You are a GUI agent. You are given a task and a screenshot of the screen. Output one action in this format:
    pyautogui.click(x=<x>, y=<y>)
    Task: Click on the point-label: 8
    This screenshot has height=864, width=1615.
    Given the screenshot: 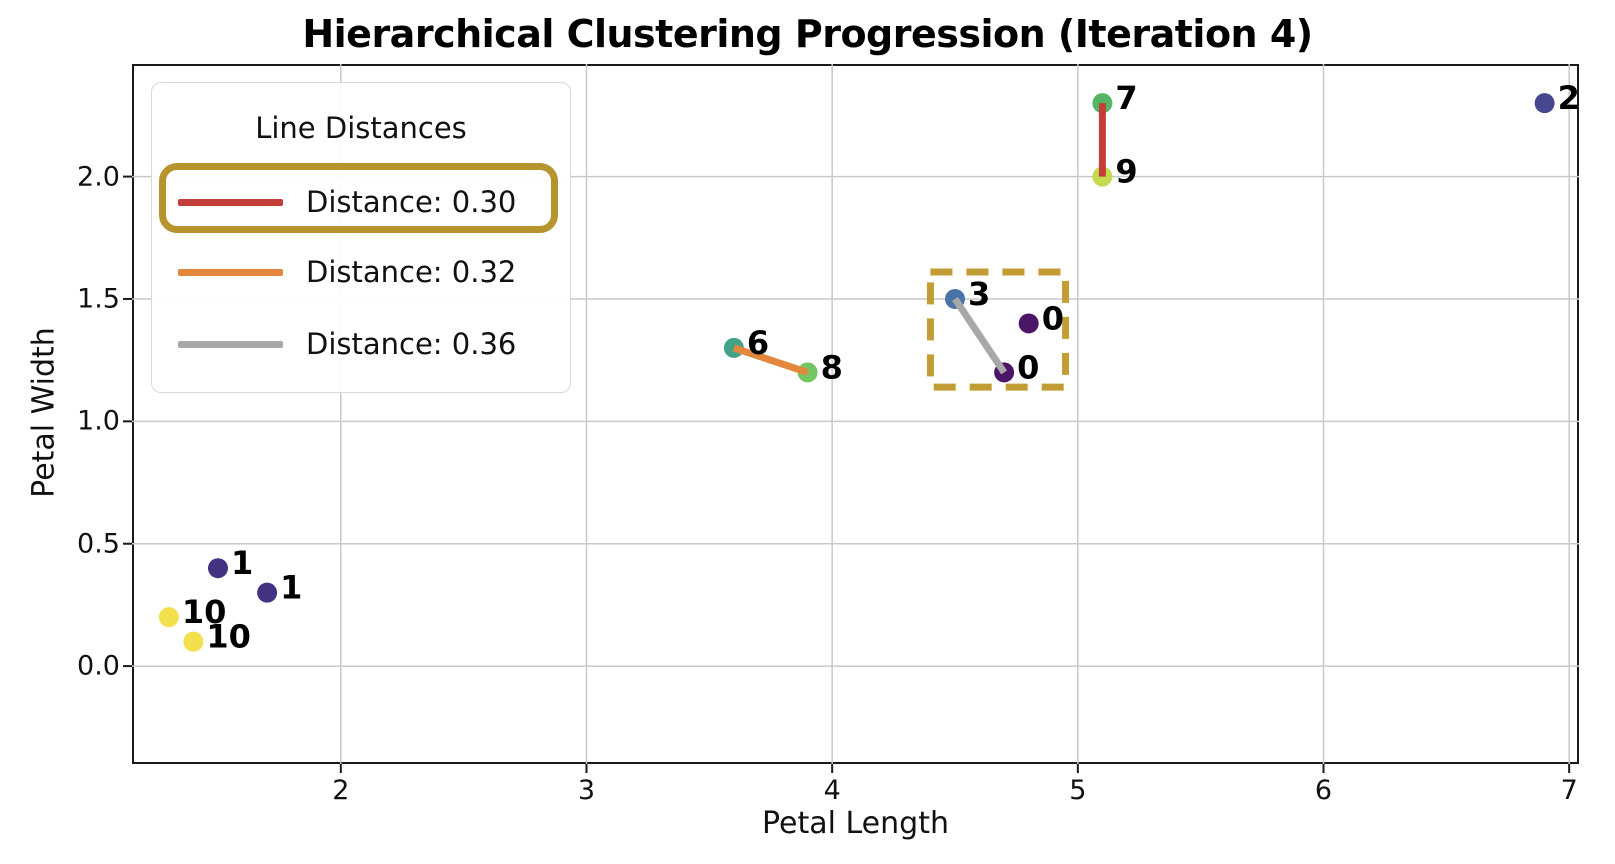 What is the action you would take?
    pyautogui.click(x=832, y=367)
    